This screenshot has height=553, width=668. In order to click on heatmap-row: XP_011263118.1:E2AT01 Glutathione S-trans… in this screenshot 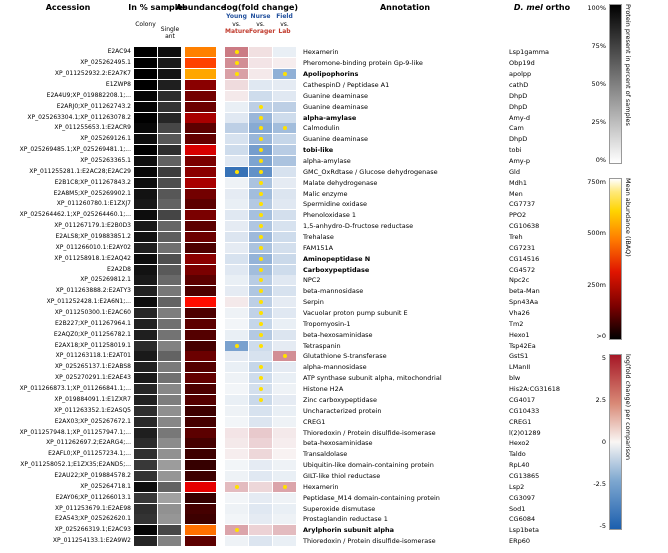, I will do `click(290, 356)`.